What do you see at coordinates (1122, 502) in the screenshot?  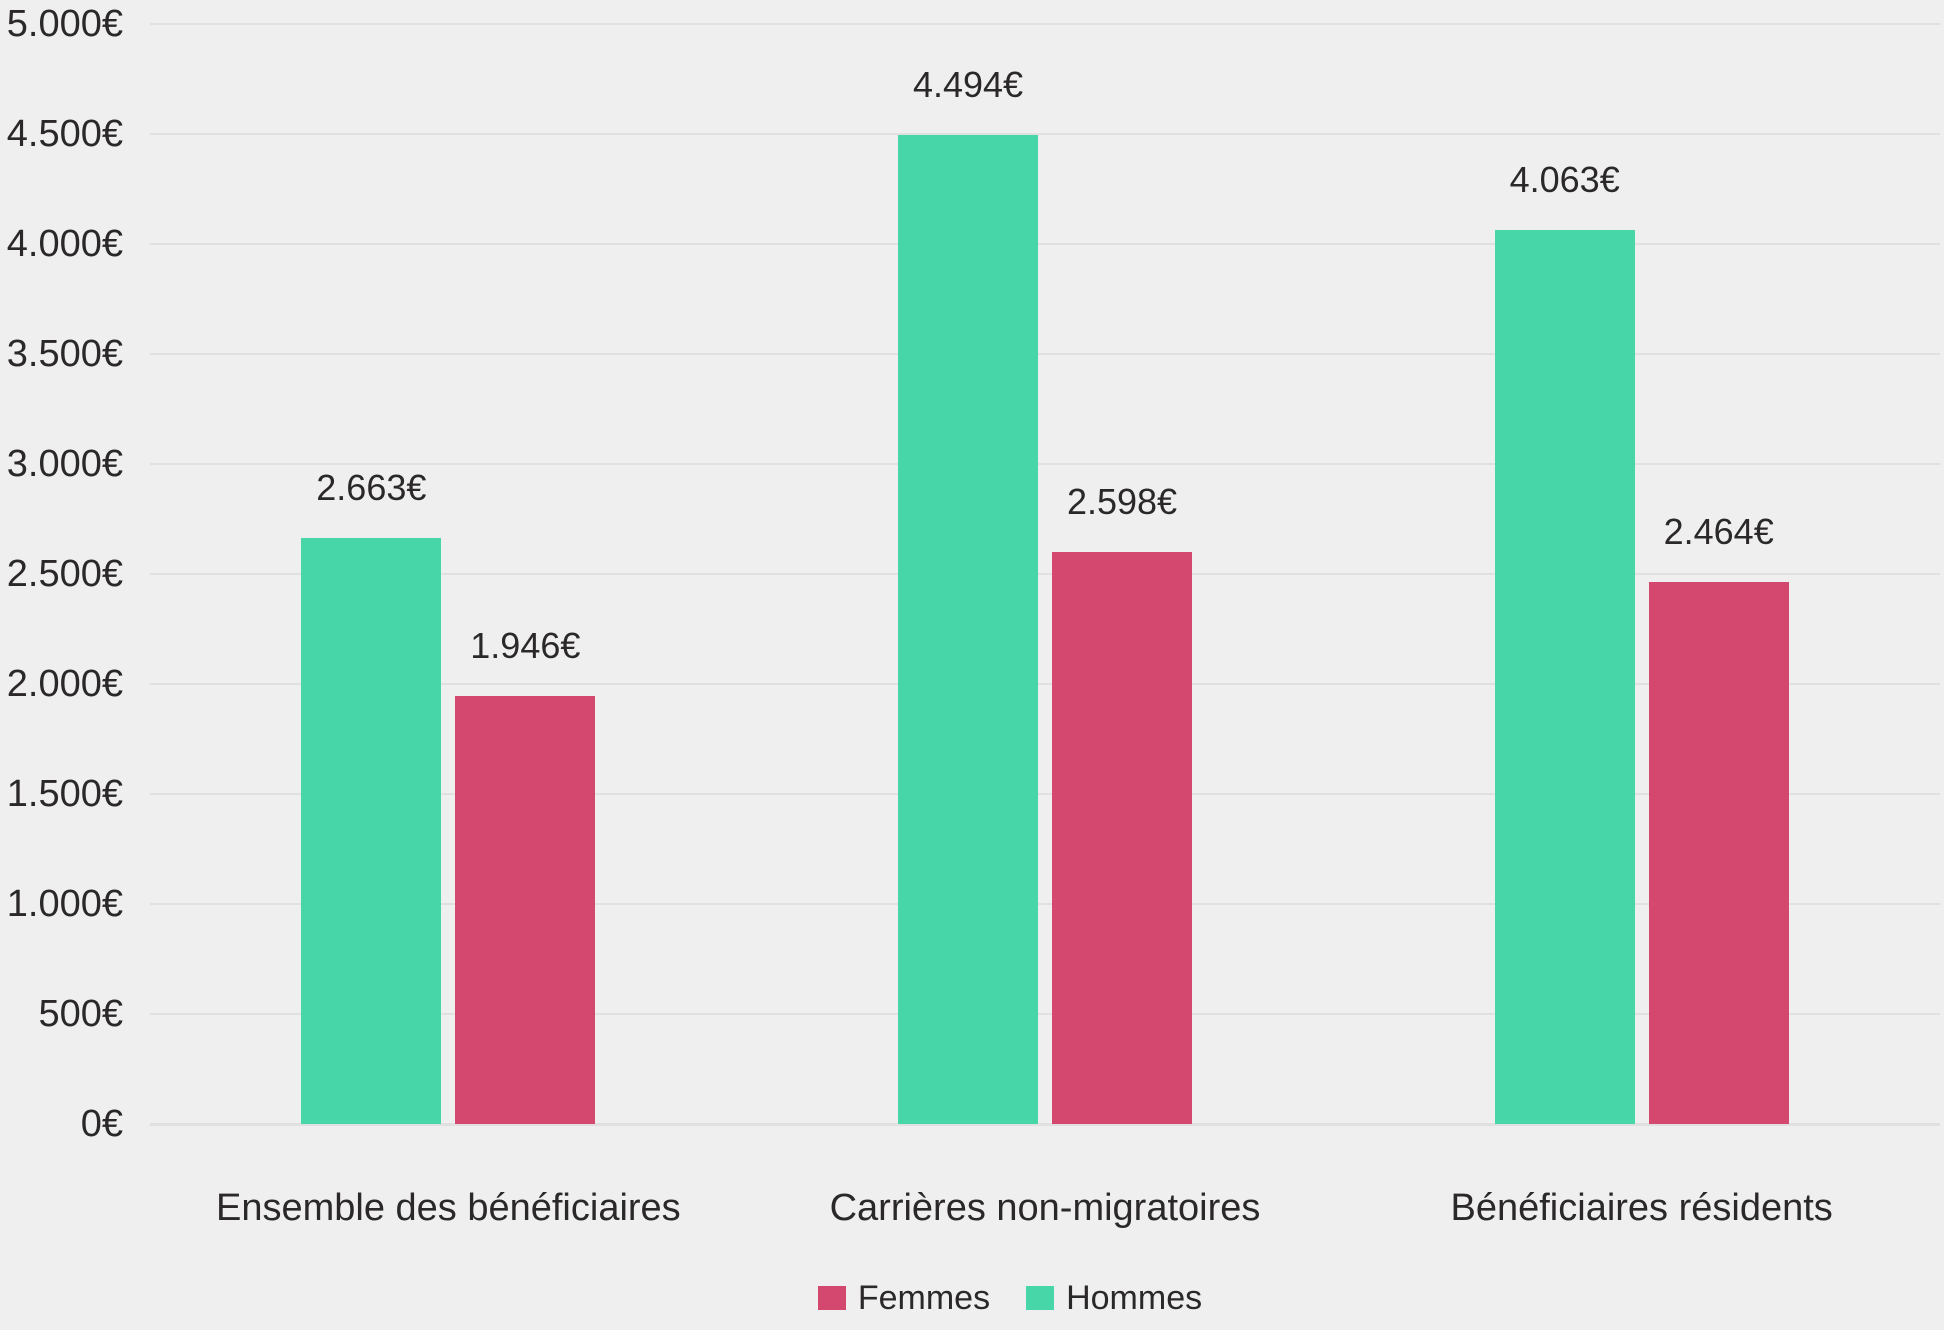 I see `bar-value-label: 2.598€` at bounding box center [1122, 502].